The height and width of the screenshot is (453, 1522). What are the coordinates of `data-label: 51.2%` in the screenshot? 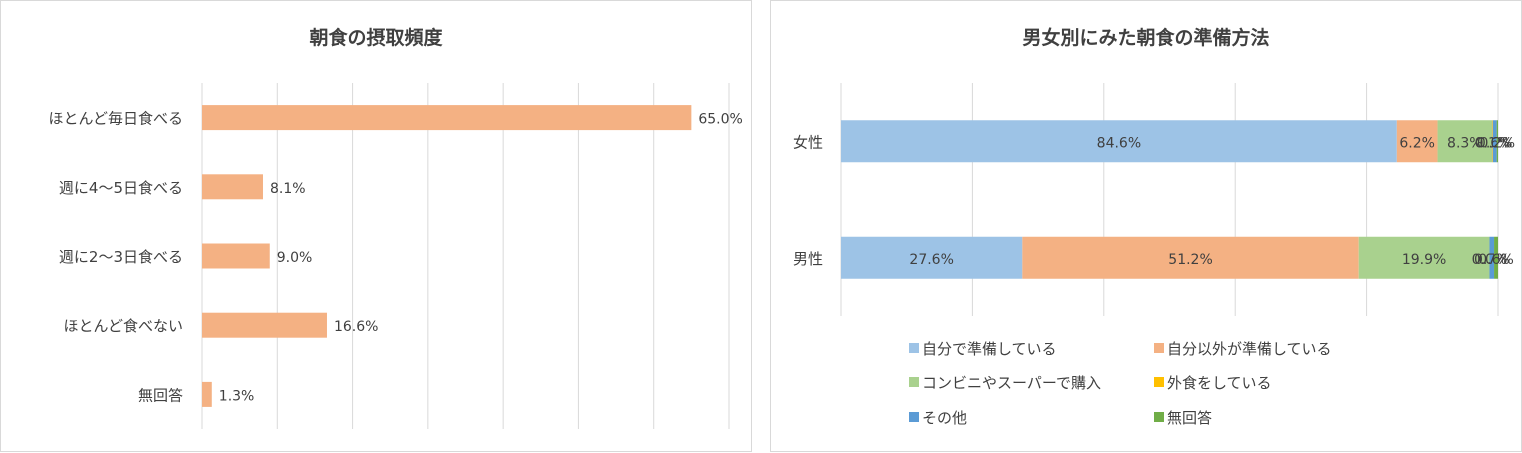 It's located at (1190, 260).